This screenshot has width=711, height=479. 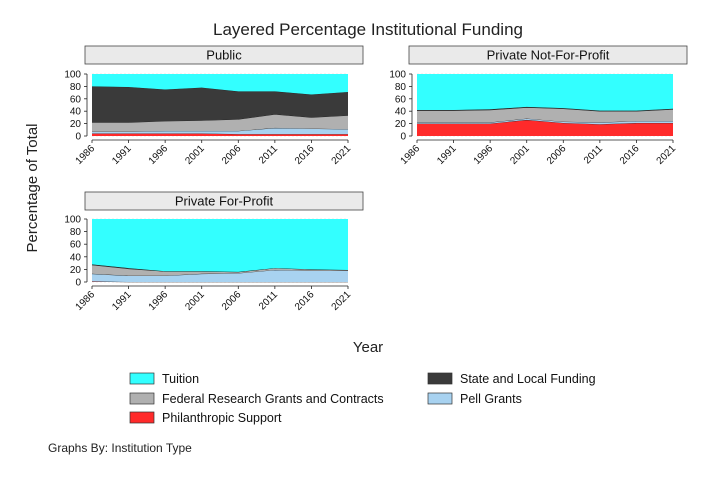 I want to click on panel-title: Private Not-For-Profit, so click(x=548, y=55).